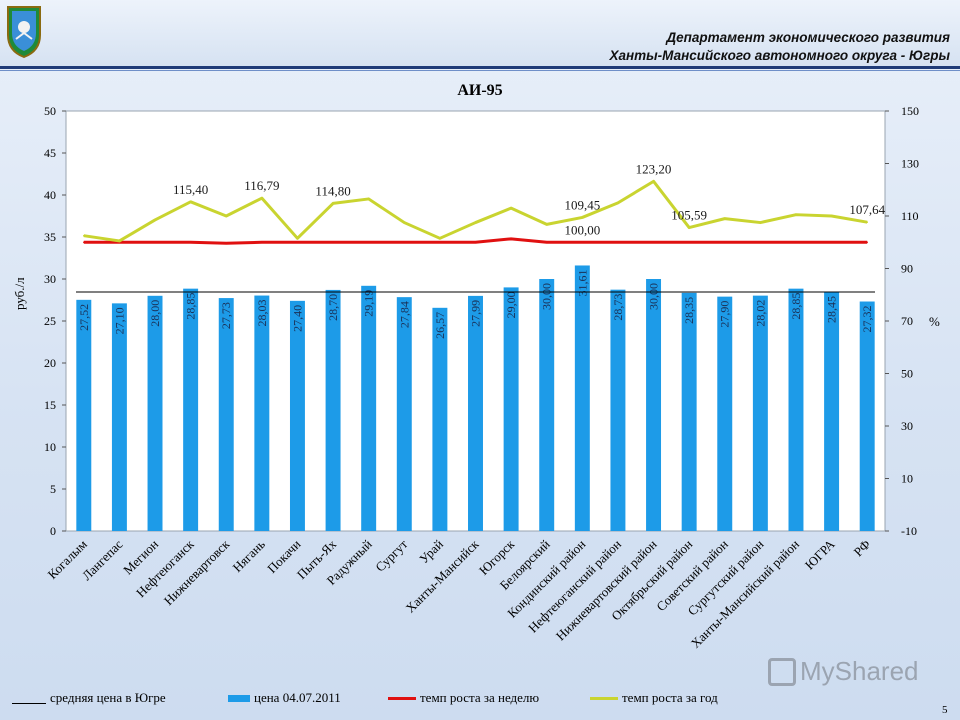 The height and width of the screenshot is (720, 960). I want to click on y2-tick-label: 10, so click(907, 479).